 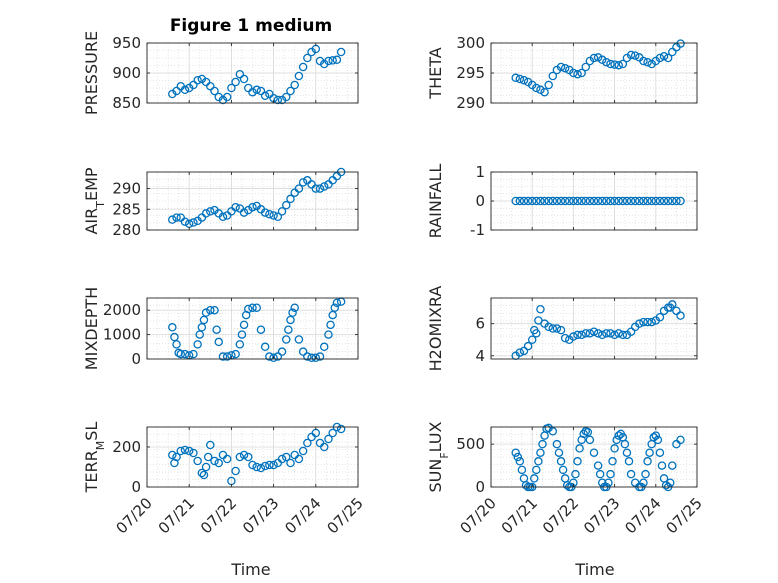 What do you see at coordinates (94, 458) in the screenshot?
I see `y-axis-label: TERRMSL` at bounding box center [94, 458].